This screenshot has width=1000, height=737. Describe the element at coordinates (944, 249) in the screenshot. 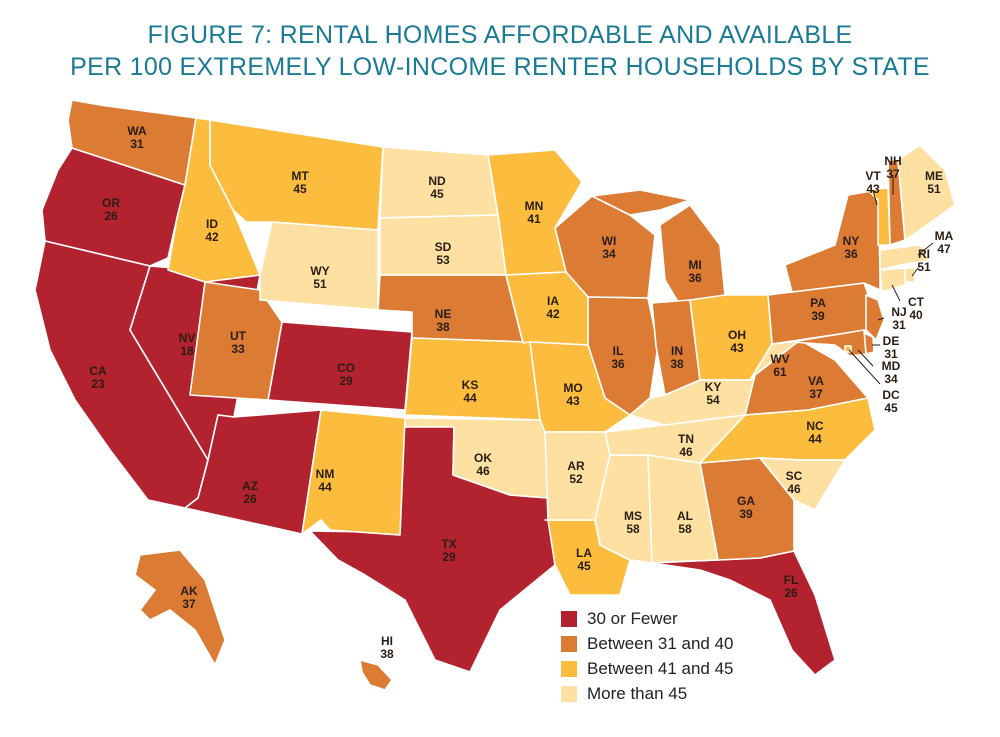

I see `state-value-MA: 47` at that location.